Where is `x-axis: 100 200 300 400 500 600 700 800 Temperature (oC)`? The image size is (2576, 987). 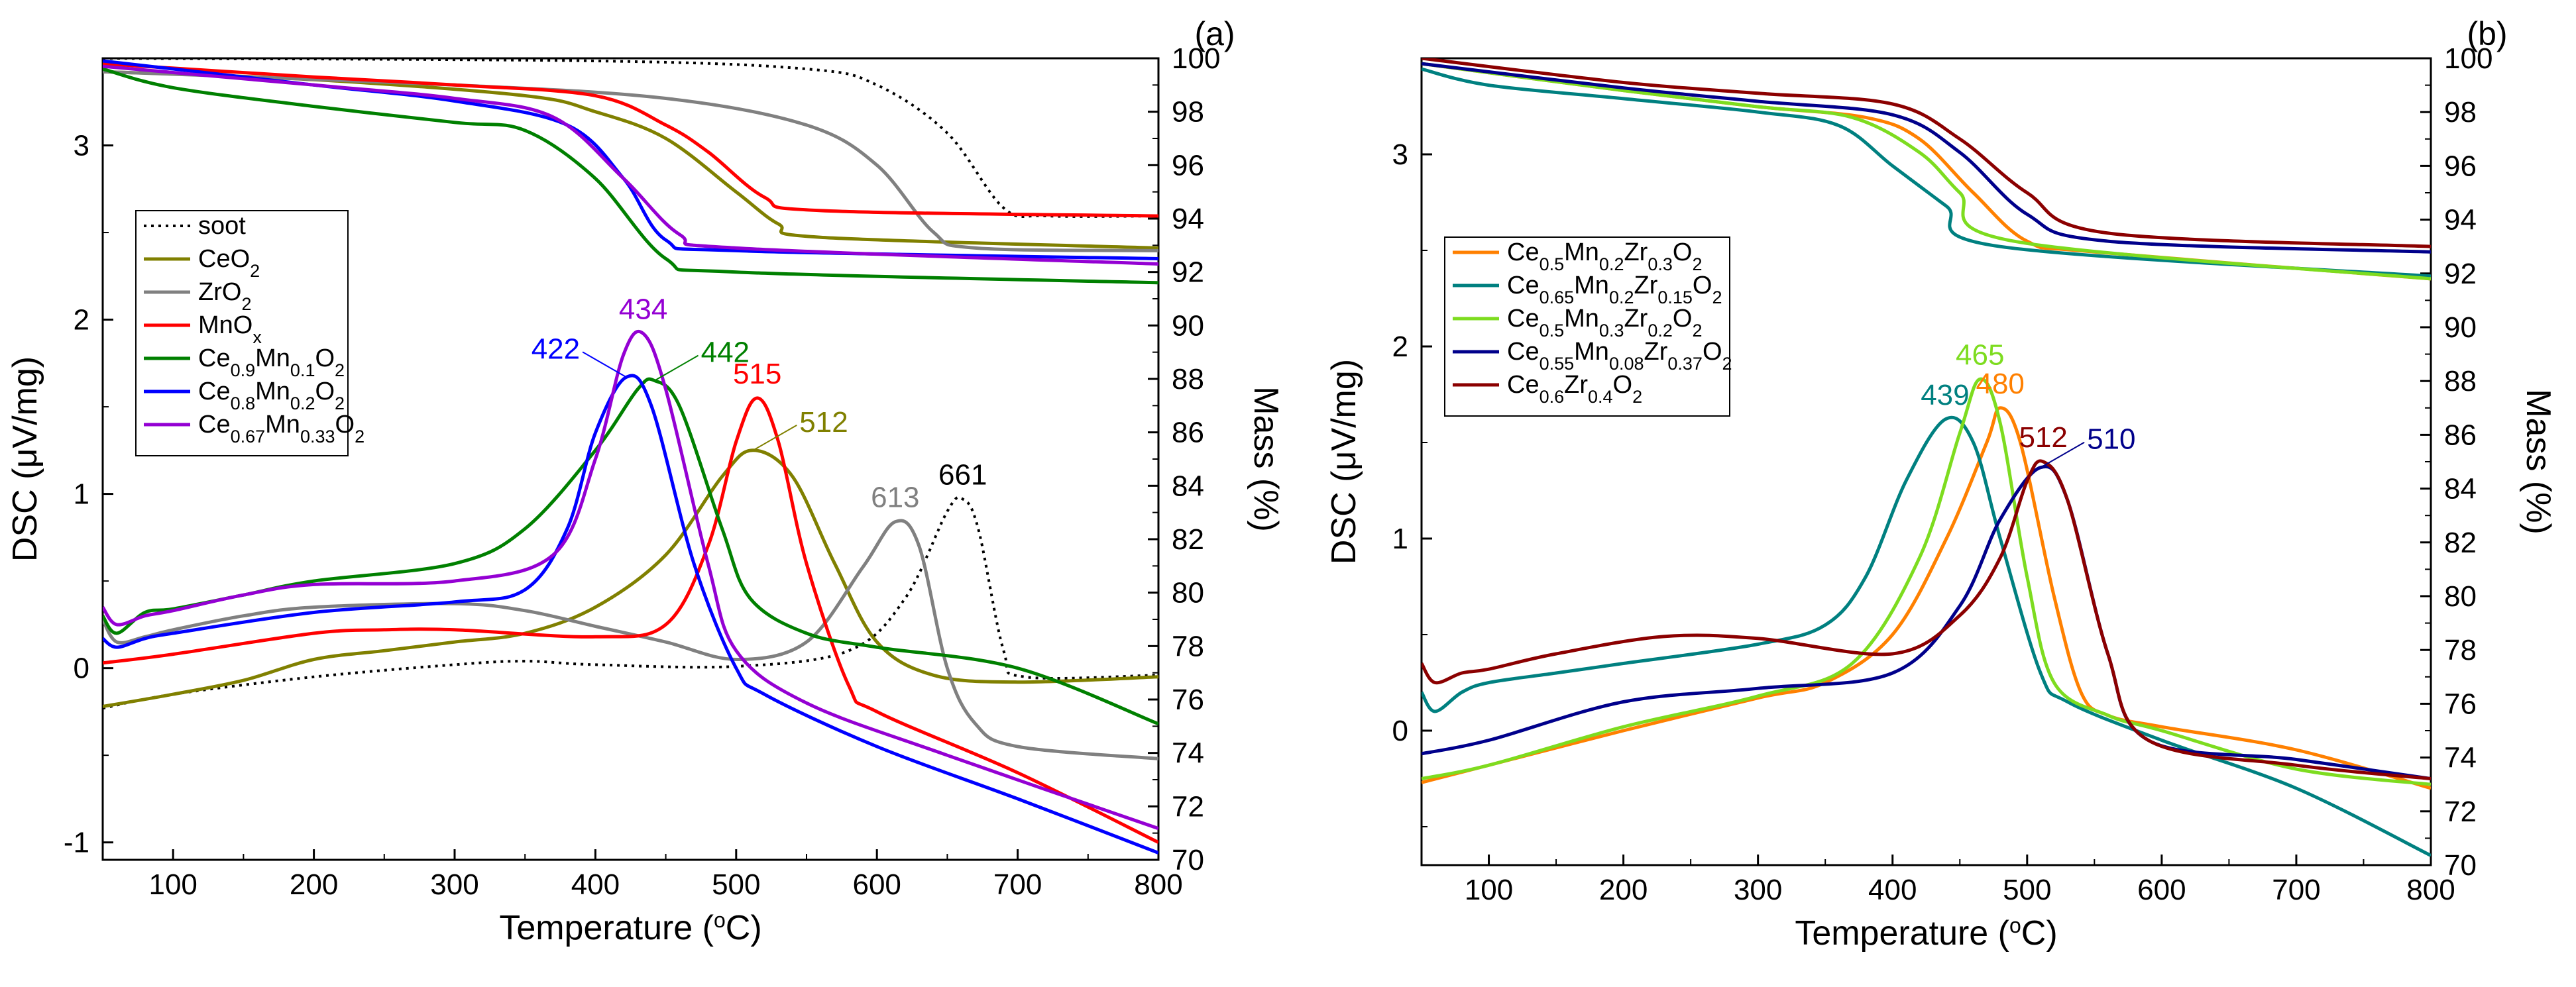
x-axis: 100 200 300 400 500 600 700 800 Temperature (oC) is located at coordinates (1938, 904).